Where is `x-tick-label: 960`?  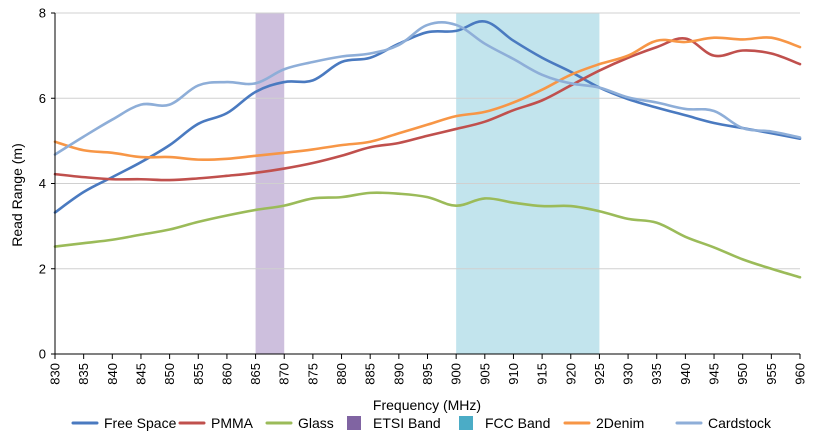 x-tick-label: 960 is located at coordinates (800, 374).